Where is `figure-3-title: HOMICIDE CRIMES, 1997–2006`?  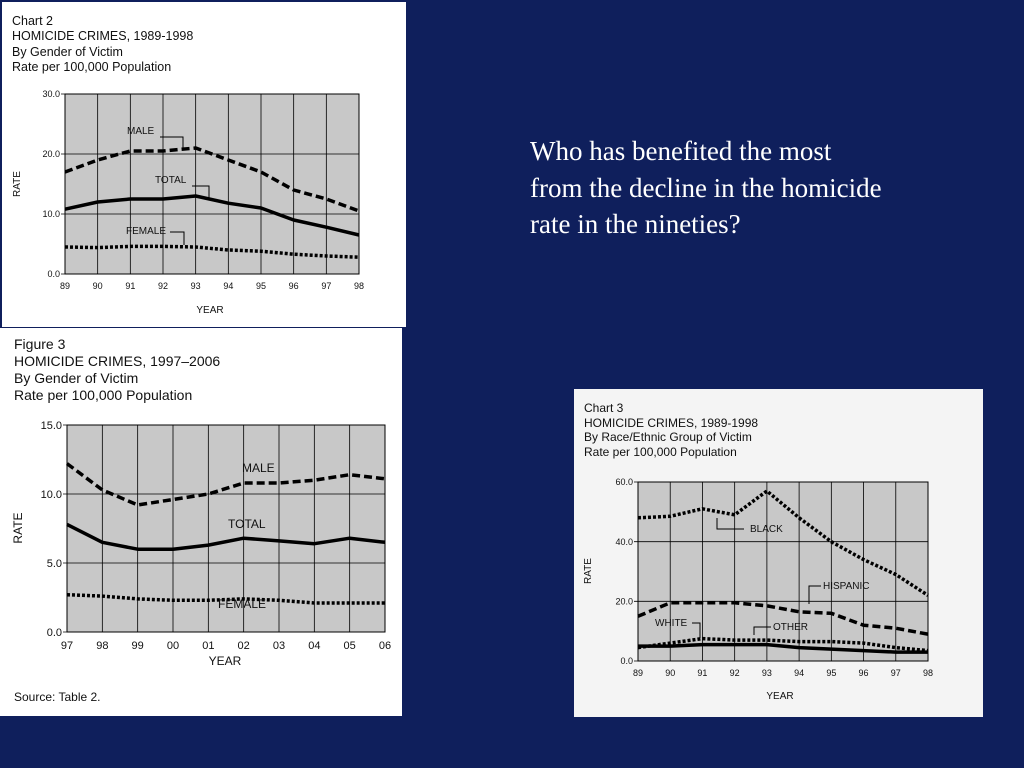
figure-3-title: HOMICIDE CRIMES, 1997–2006 is located at coordinates (117, 361).